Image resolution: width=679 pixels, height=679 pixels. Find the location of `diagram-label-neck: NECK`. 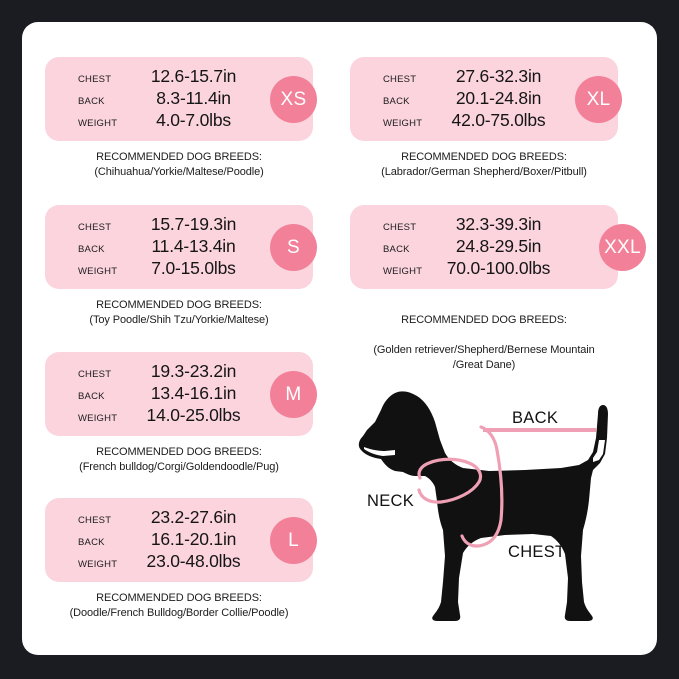

diagram-label-neck: NECK is located at coordinates (391, 501).